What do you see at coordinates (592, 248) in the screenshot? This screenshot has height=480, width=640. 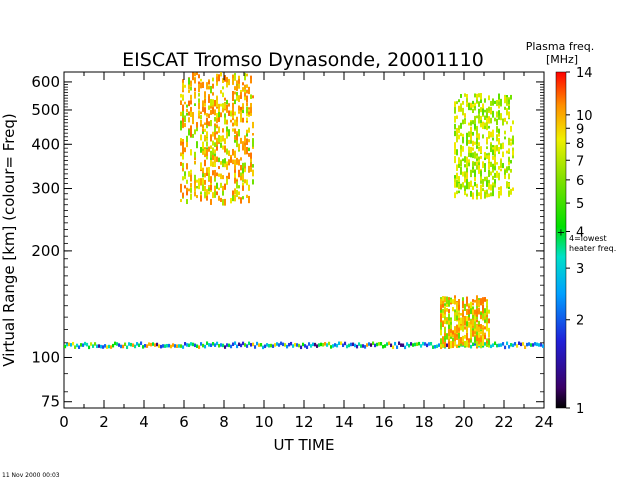 I see `colorbar-annotation-line2: heater freq.` at bounding box center [592, 248].